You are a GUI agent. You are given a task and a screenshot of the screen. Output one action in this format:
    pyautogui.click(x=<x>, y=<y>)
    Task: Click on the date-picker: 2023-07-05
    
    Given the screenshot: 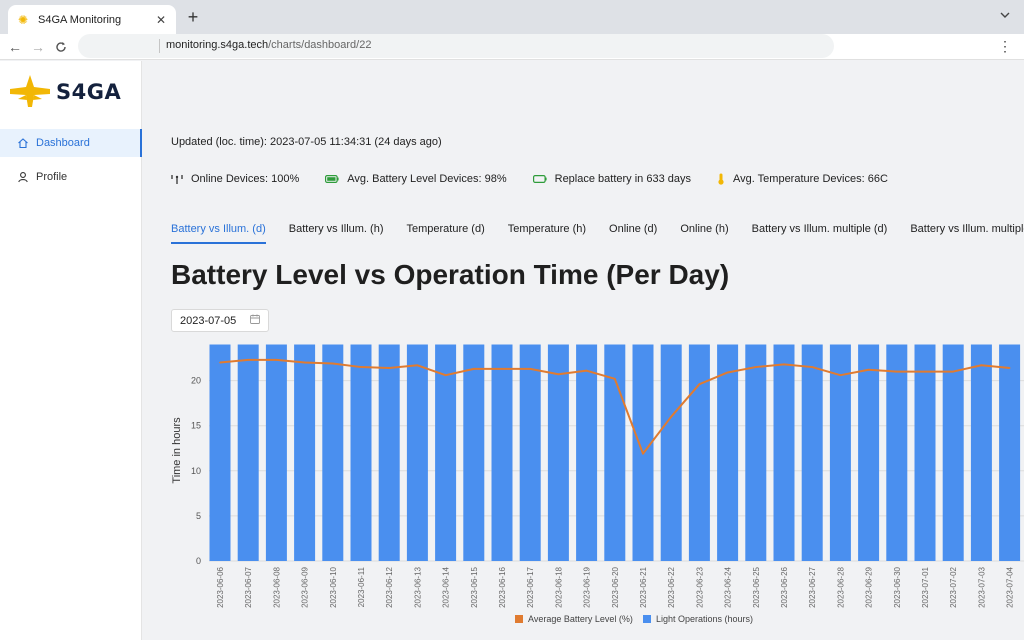 What is the action you would take?
    pyautogui.click(x=220, y=320)
    